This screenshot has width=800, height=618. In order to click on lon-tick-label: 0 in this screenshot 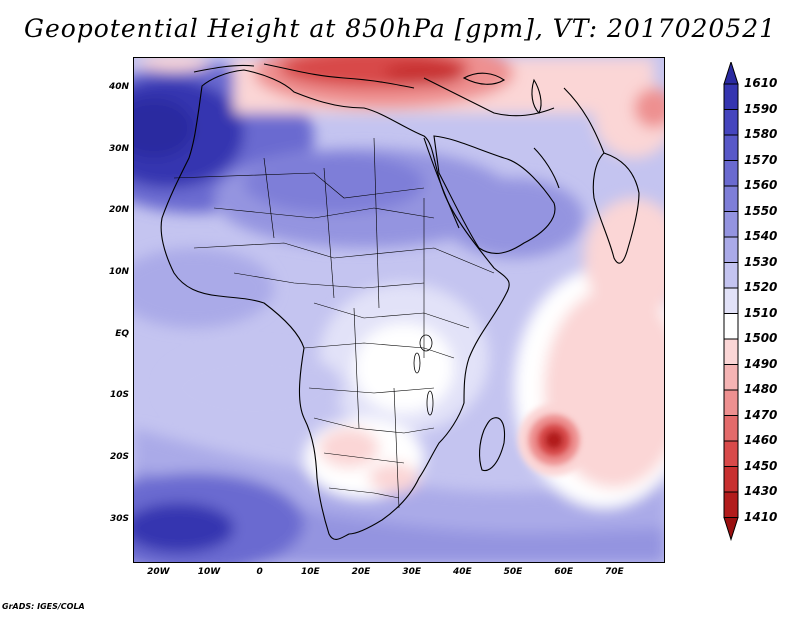, I will do `click(259, 572)`.